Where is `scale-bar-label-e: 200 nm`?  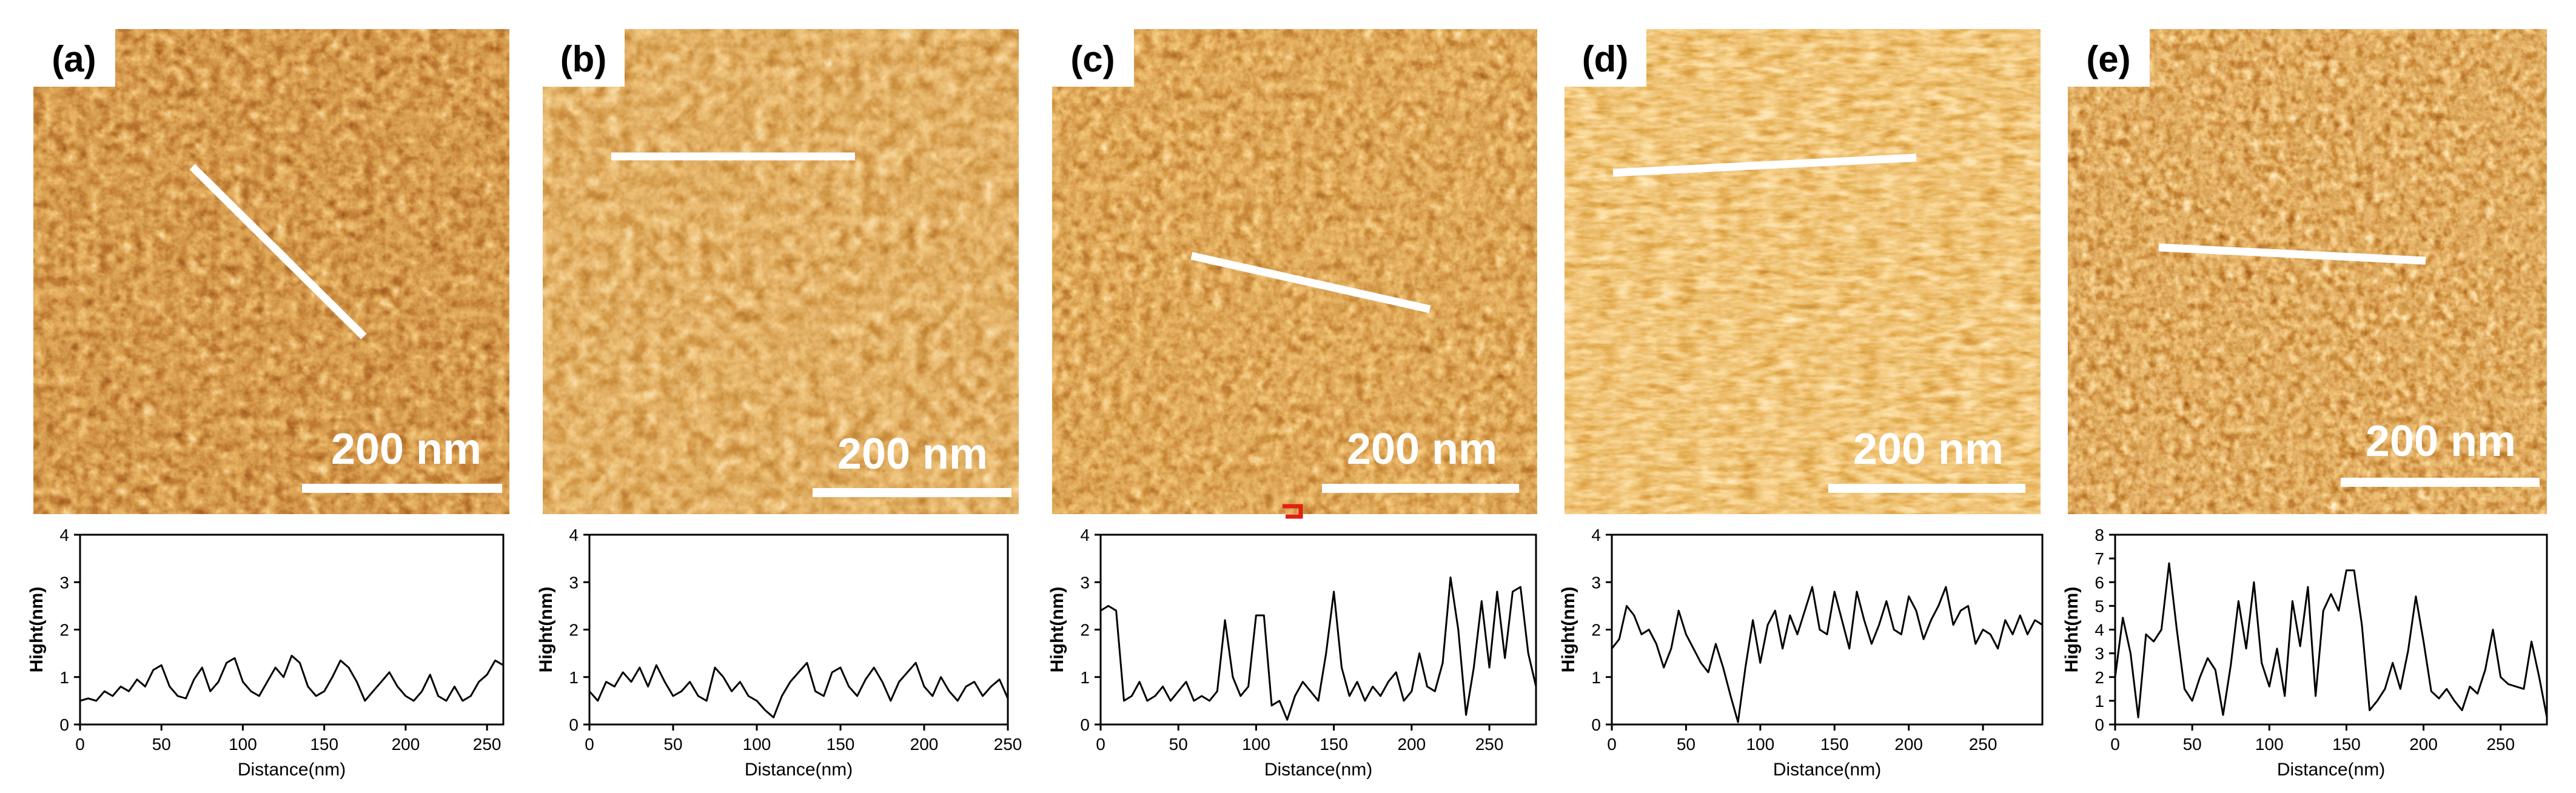 scale-bar-label-e: 200 nm is located at coordinates (2441, 442).